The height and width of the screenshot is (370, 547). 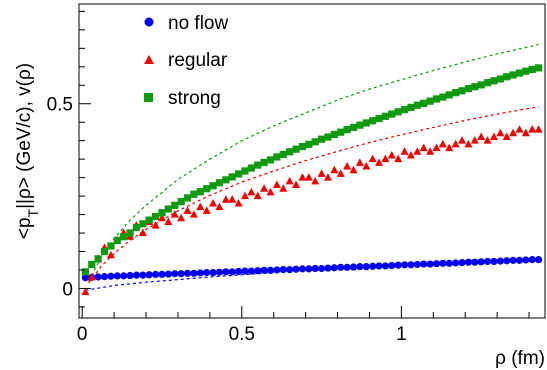 I want to click on series-no-flow, so click(x=312, y=269).